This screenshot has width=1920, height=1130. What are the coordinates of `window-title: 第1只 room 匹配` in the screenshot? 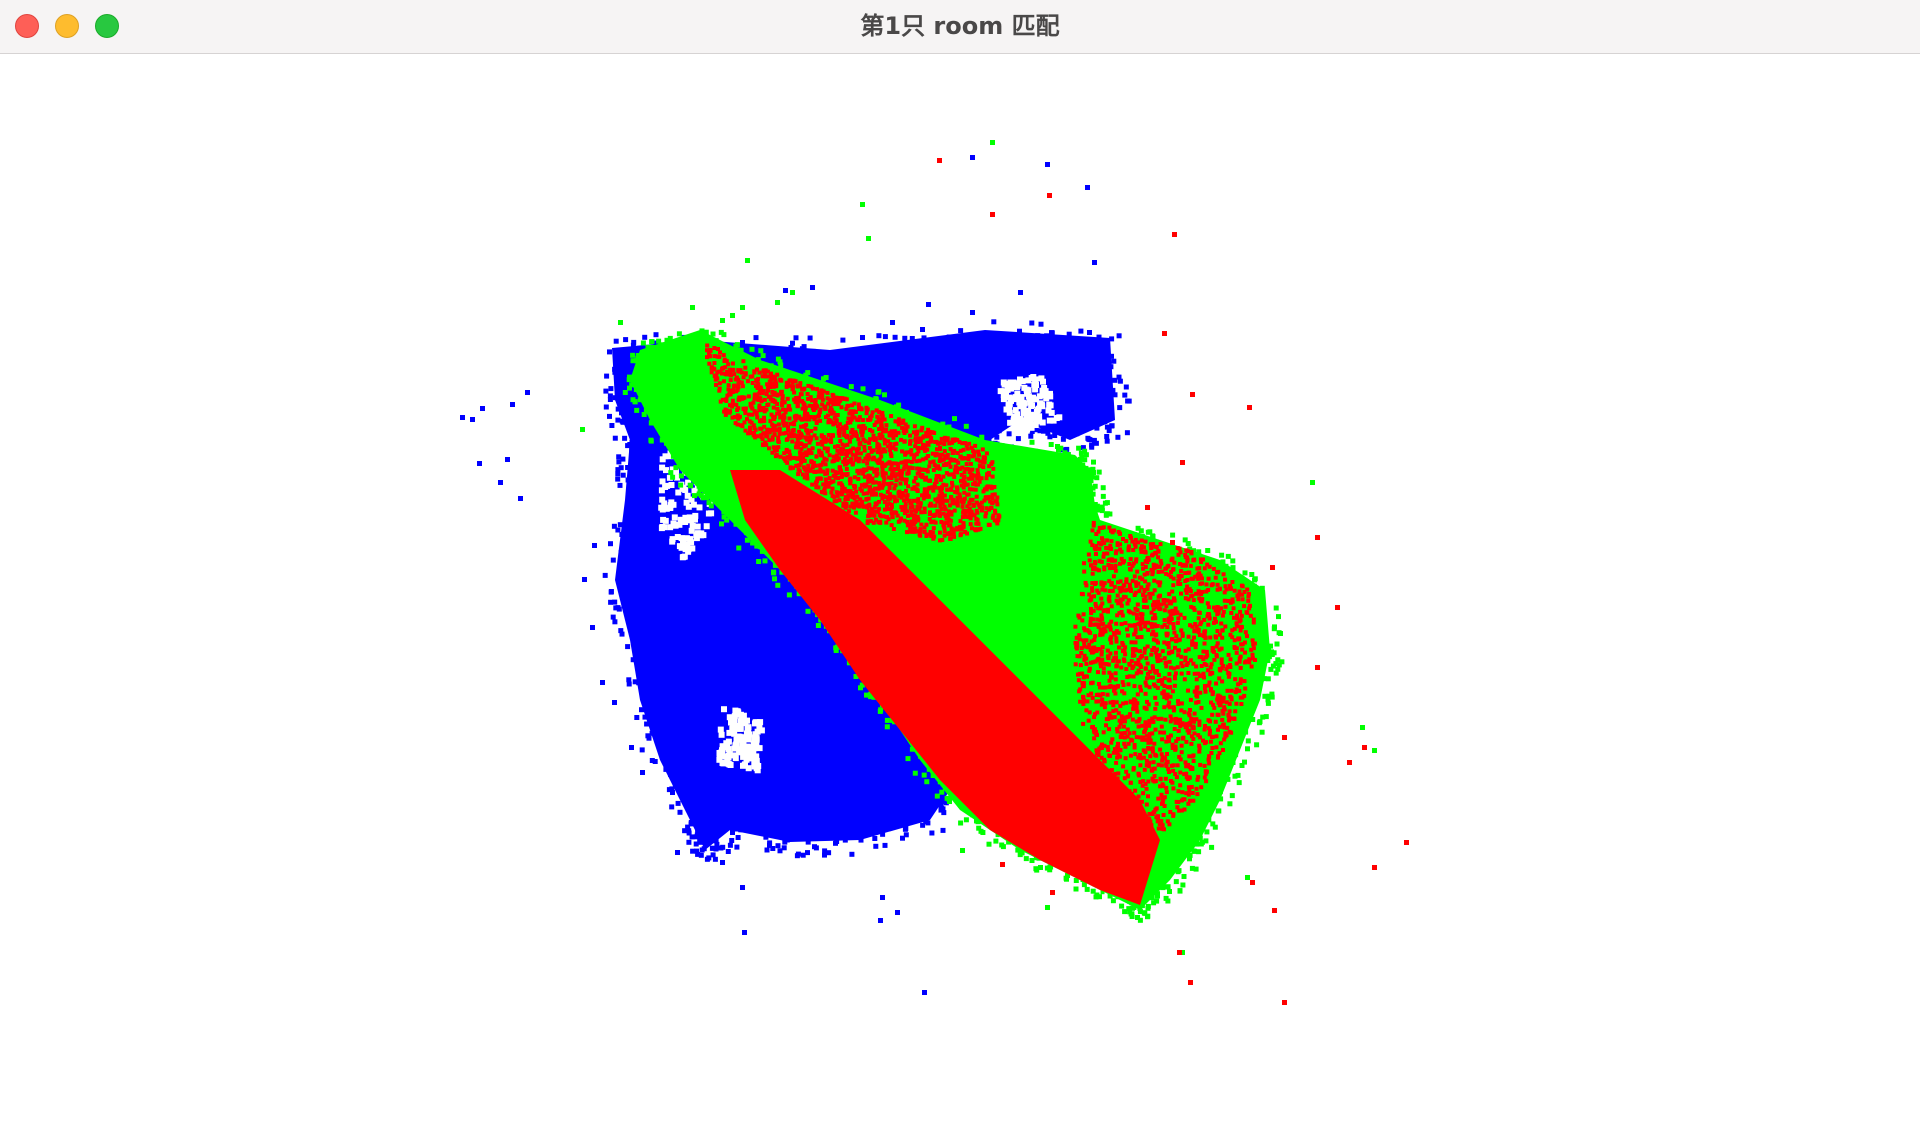 It's located at (960, 26).